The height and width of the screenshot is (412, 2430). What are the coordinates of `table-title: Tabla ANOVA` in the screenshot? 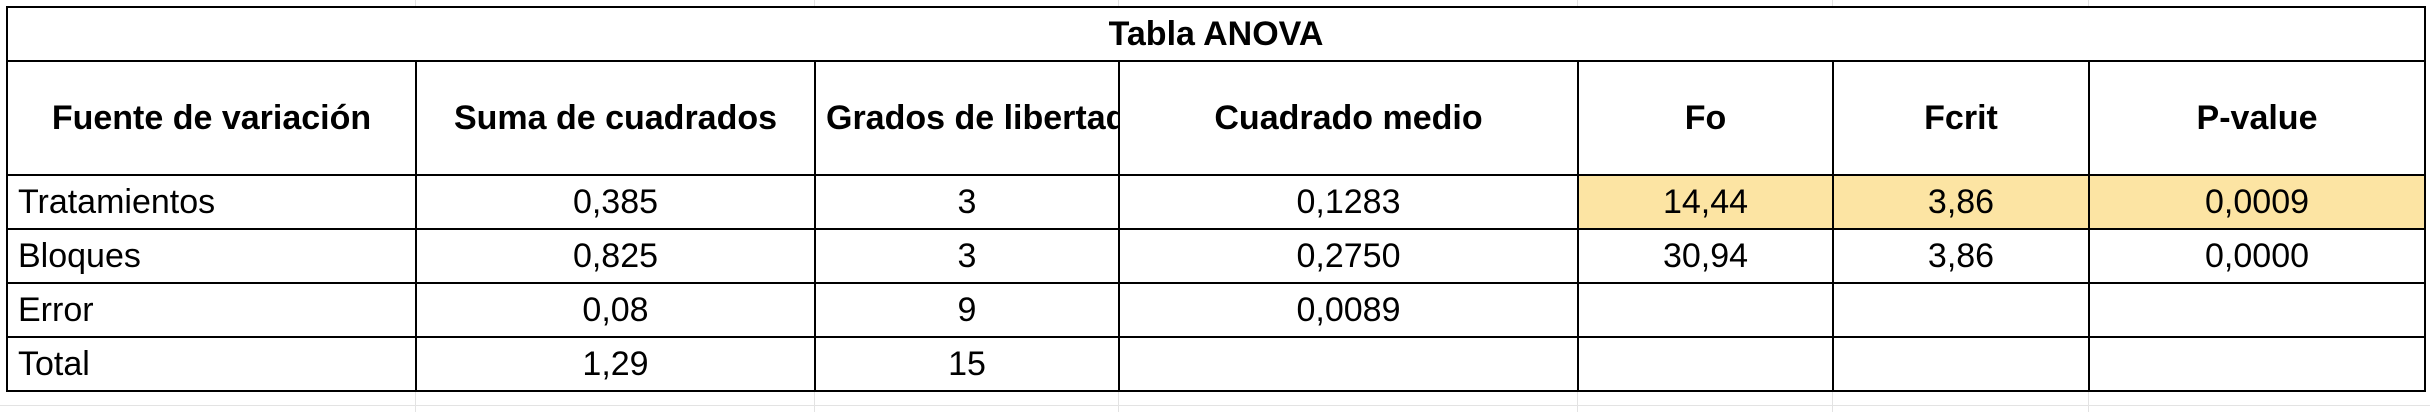 It's located at (1216, 34).